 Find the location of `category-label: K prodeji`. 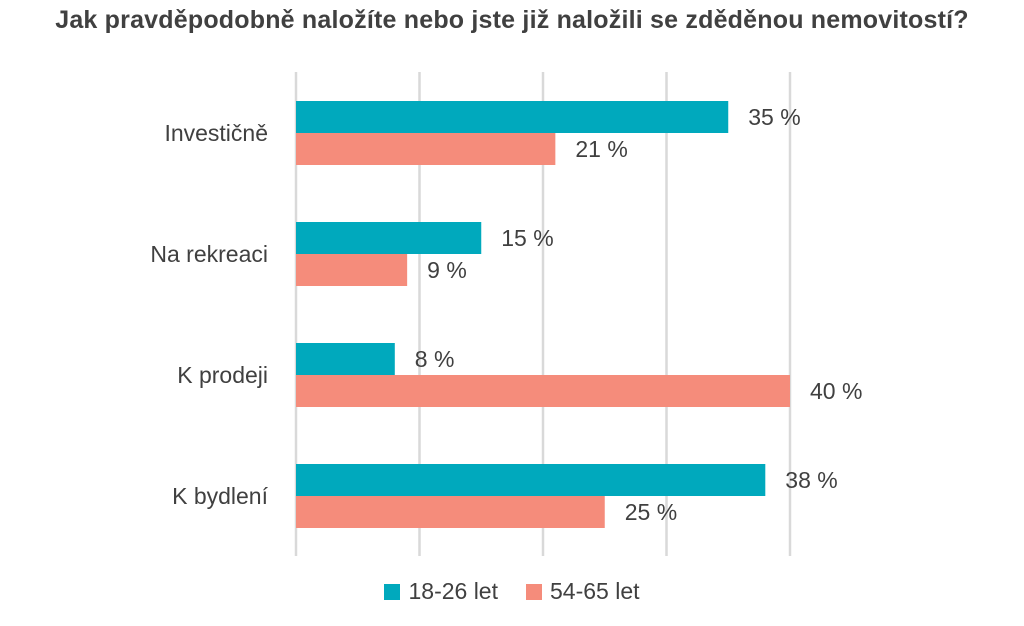

category-label: K prodeji is located at coordinates (222, 375).